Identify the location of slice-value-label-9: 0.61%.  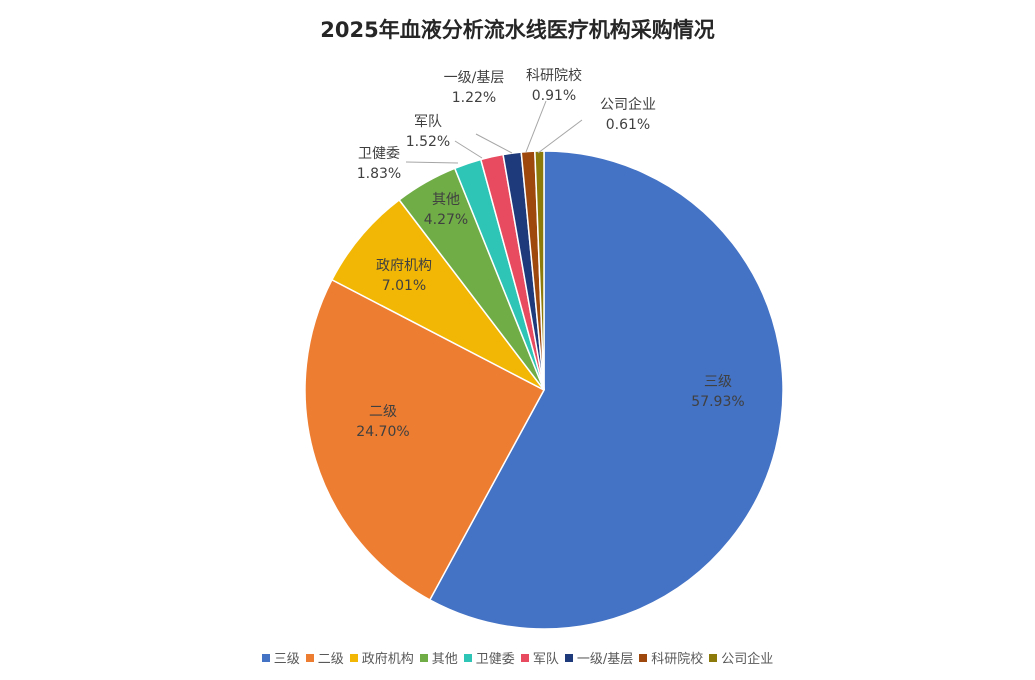
(628, 125).